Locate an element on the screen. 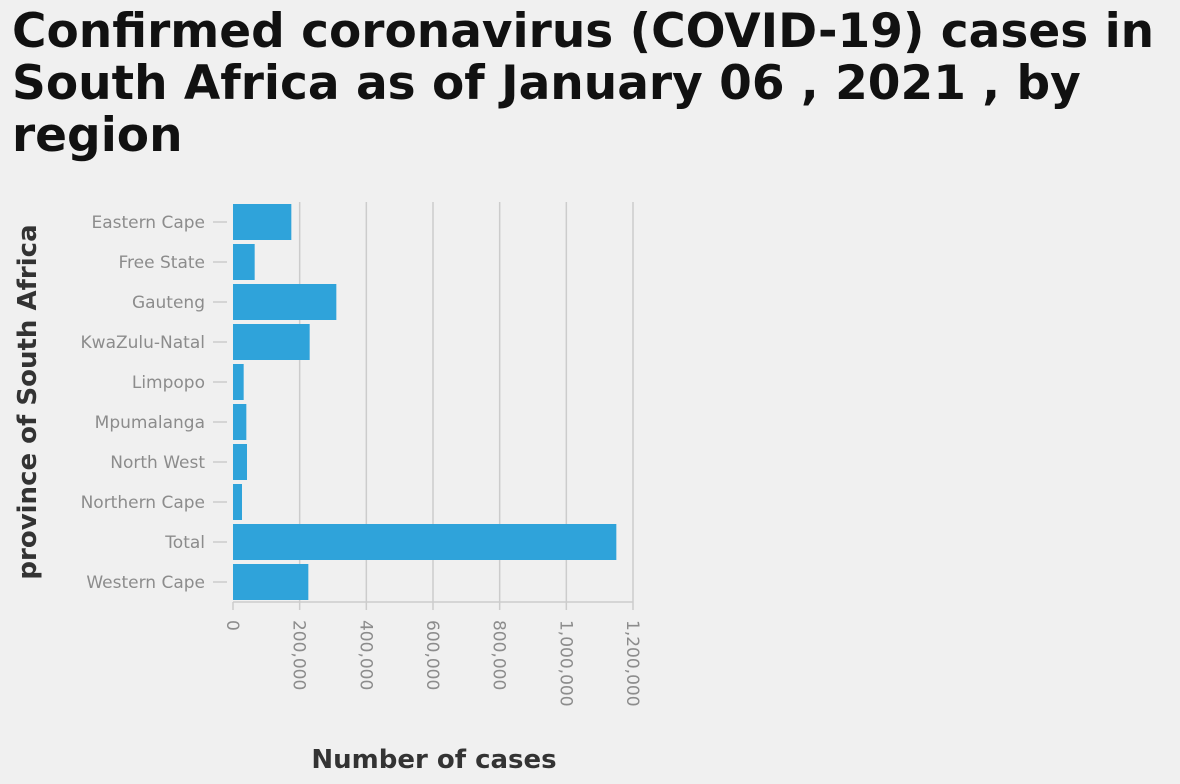 The height and width of the screenshot is (784, 1180). bar-free-state is located at coordinates (244, 262).